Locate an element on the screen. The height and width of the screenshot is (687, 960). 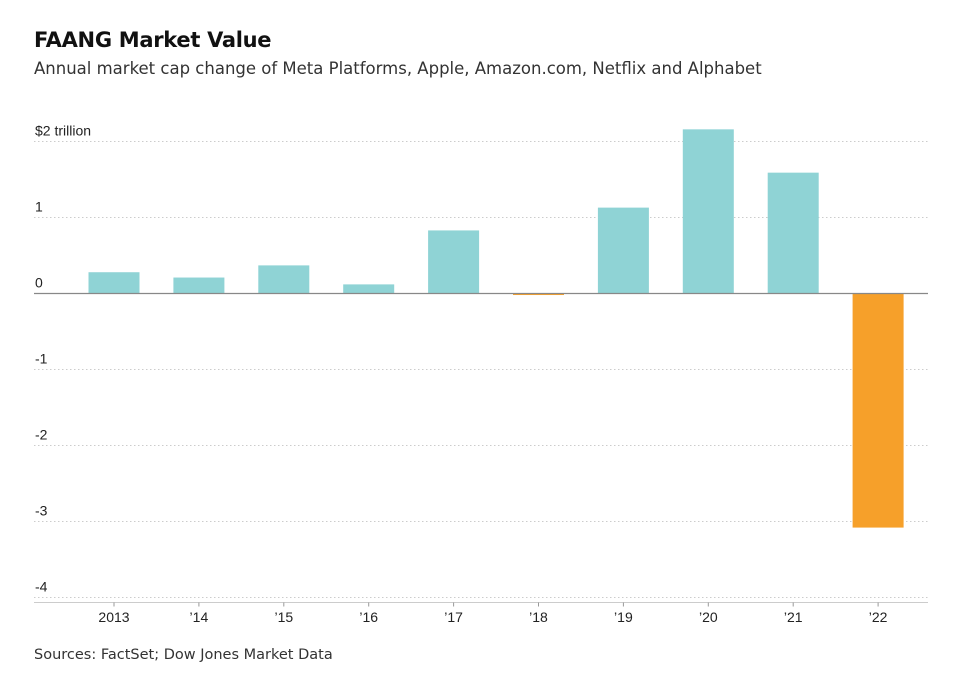
y-tick-label: -1 is located at coordinates (41, 359).